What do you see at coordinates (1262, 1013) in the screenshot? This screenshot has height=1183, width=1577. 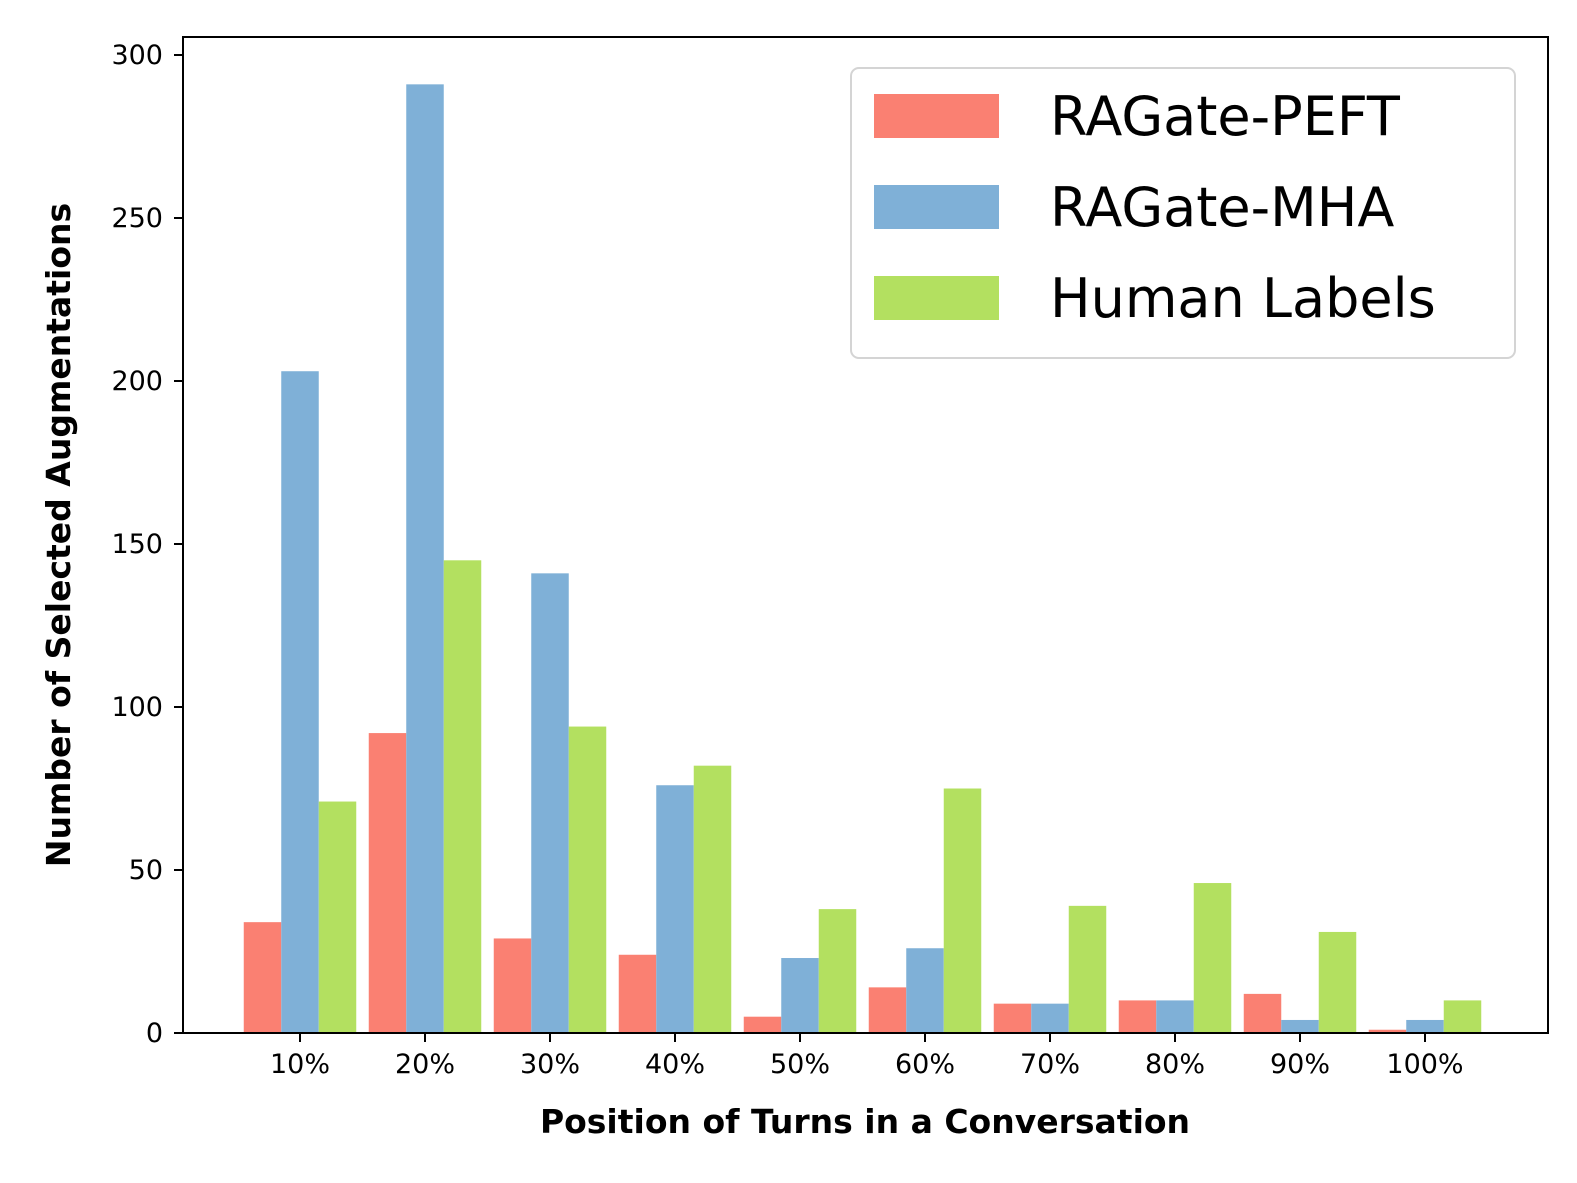 I see `bar-ragate-peft-90pct` at bounding box center [1262, 1013].